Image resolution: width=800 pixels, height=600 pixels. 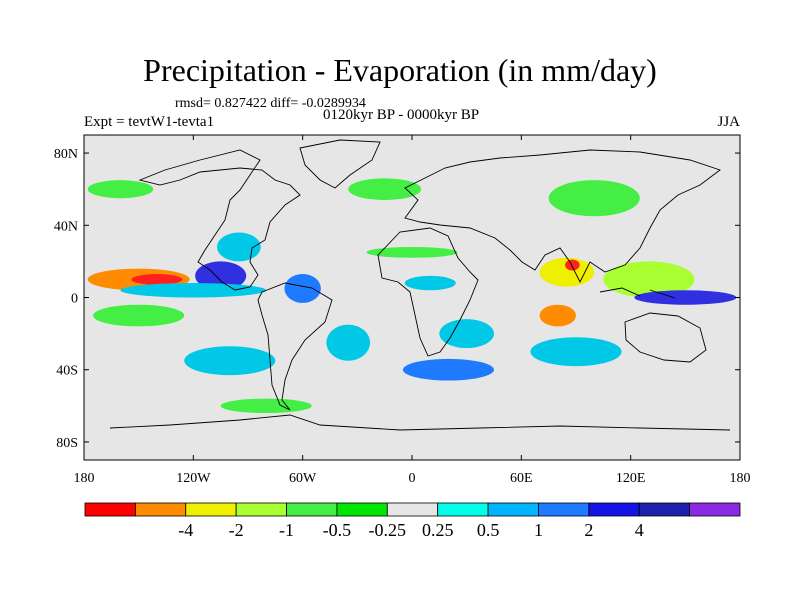 What do you see at coordinates (193, 478) in the screenshot?
I see `lon-tick-label-2: 120W` at bounding box center [193, 478].